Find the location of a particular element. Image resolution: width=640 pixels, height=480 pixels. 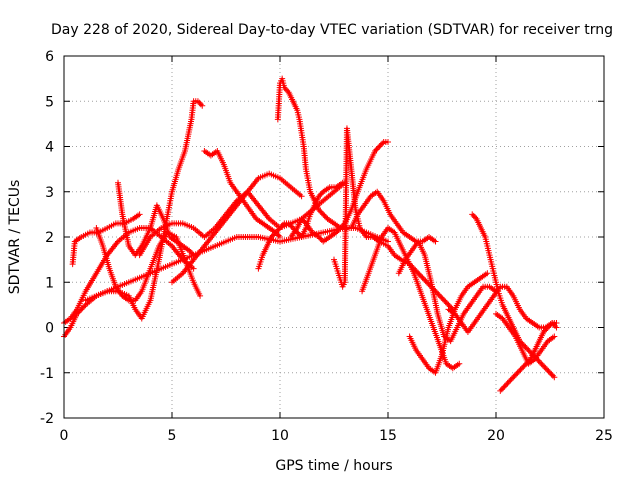

y-tick-label: 5 is located at coordinates (49, 102).